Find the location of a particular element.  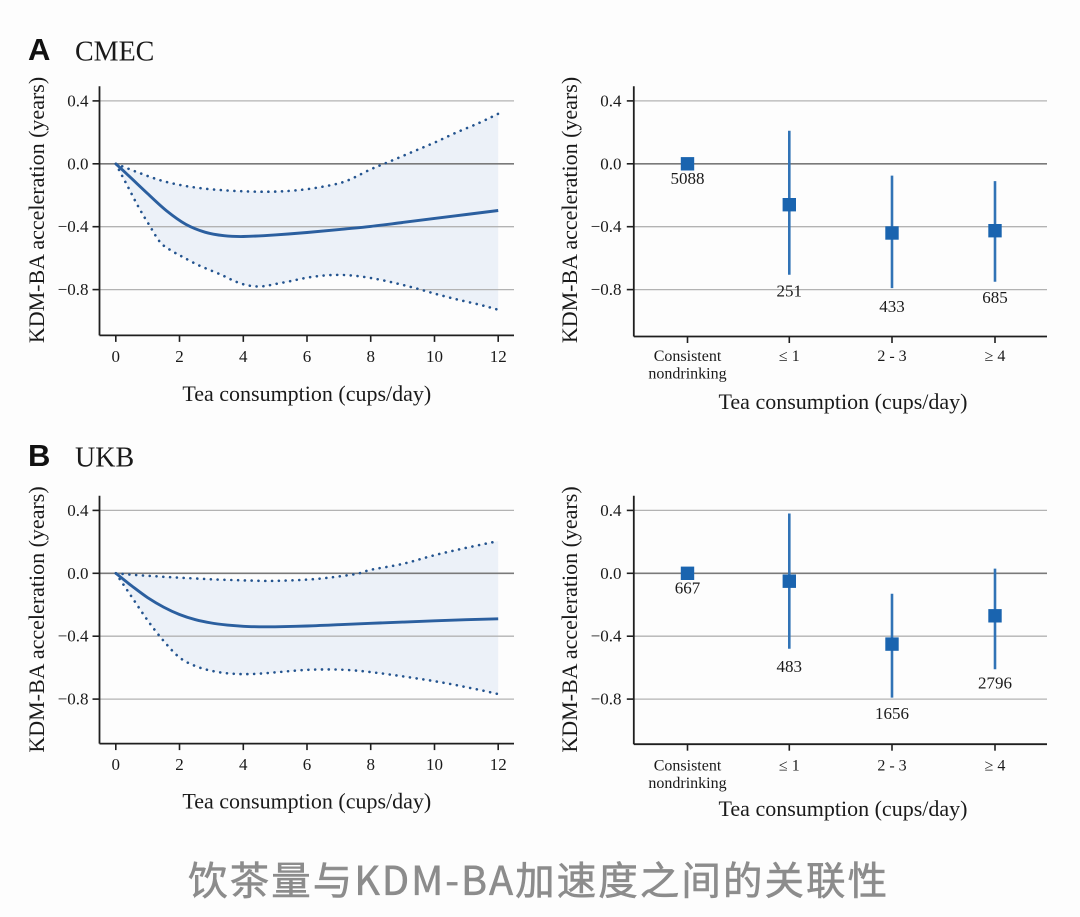

svg-text: UKB is located at coordinates (104, 458).